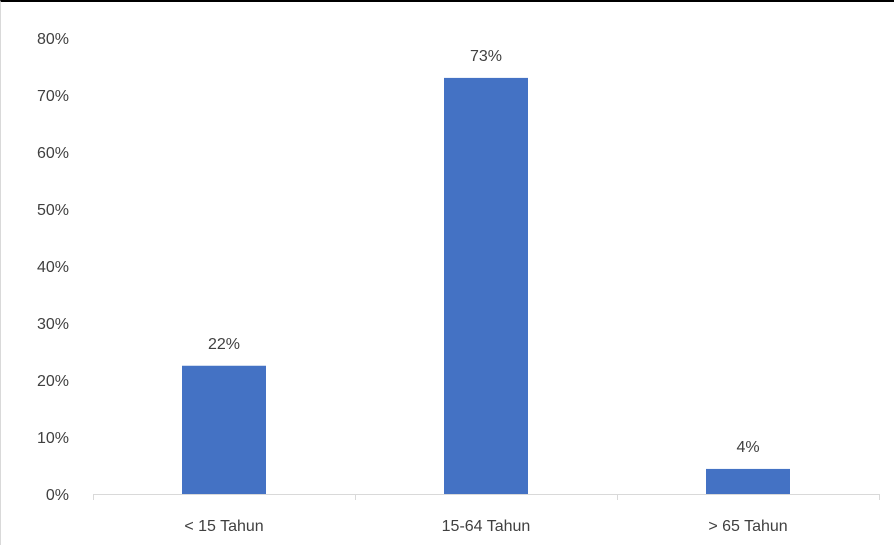  What do you see at coordinates (53, 438) in the screenshot?
I see `y-tick-label: 10%` at bounding box center [53, 438].